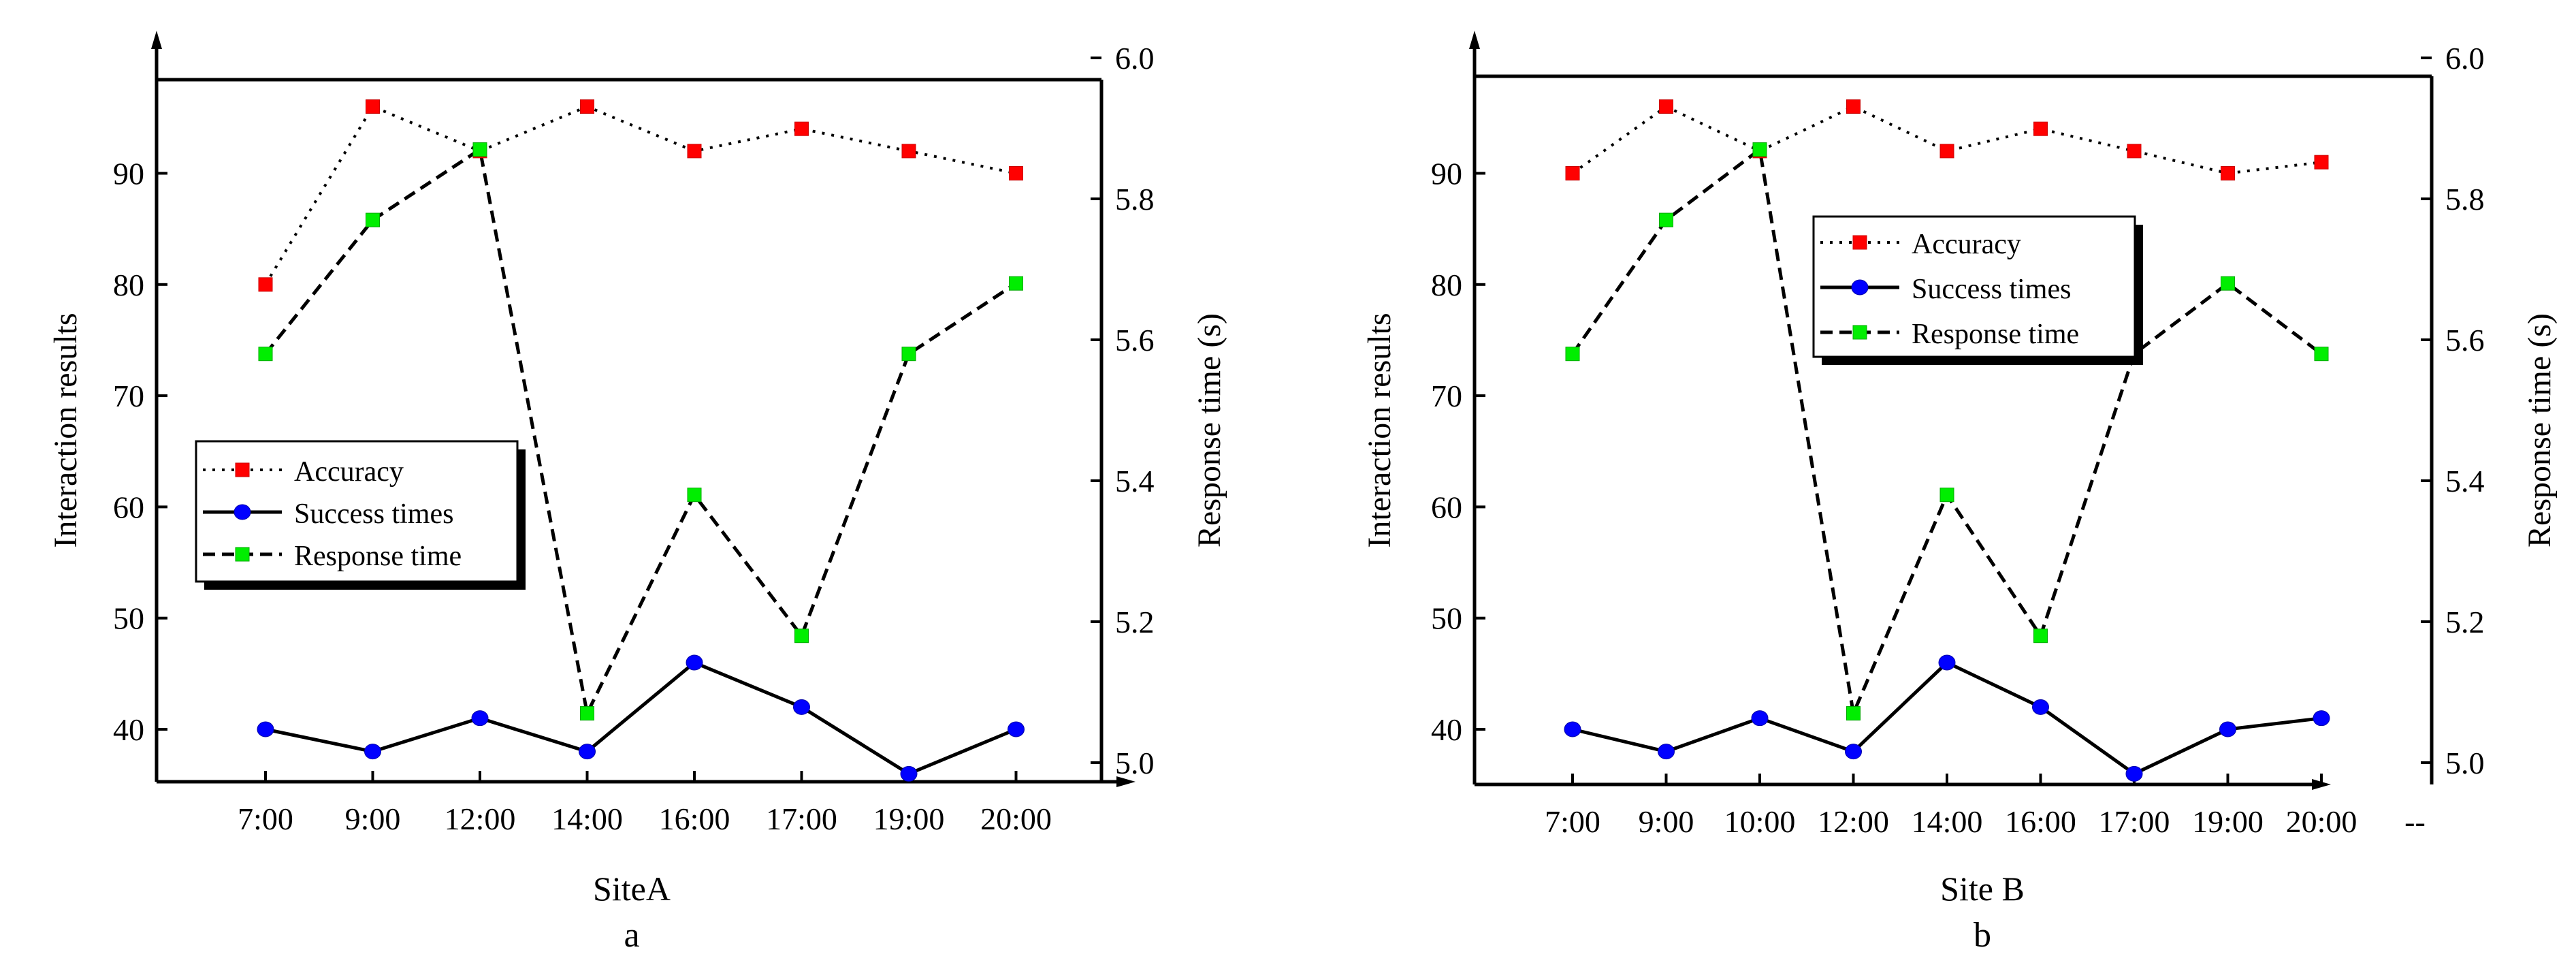 This screenshot has height=969, width=2576. I want to click on x-axis-label: Site B, so click(1983, 889).